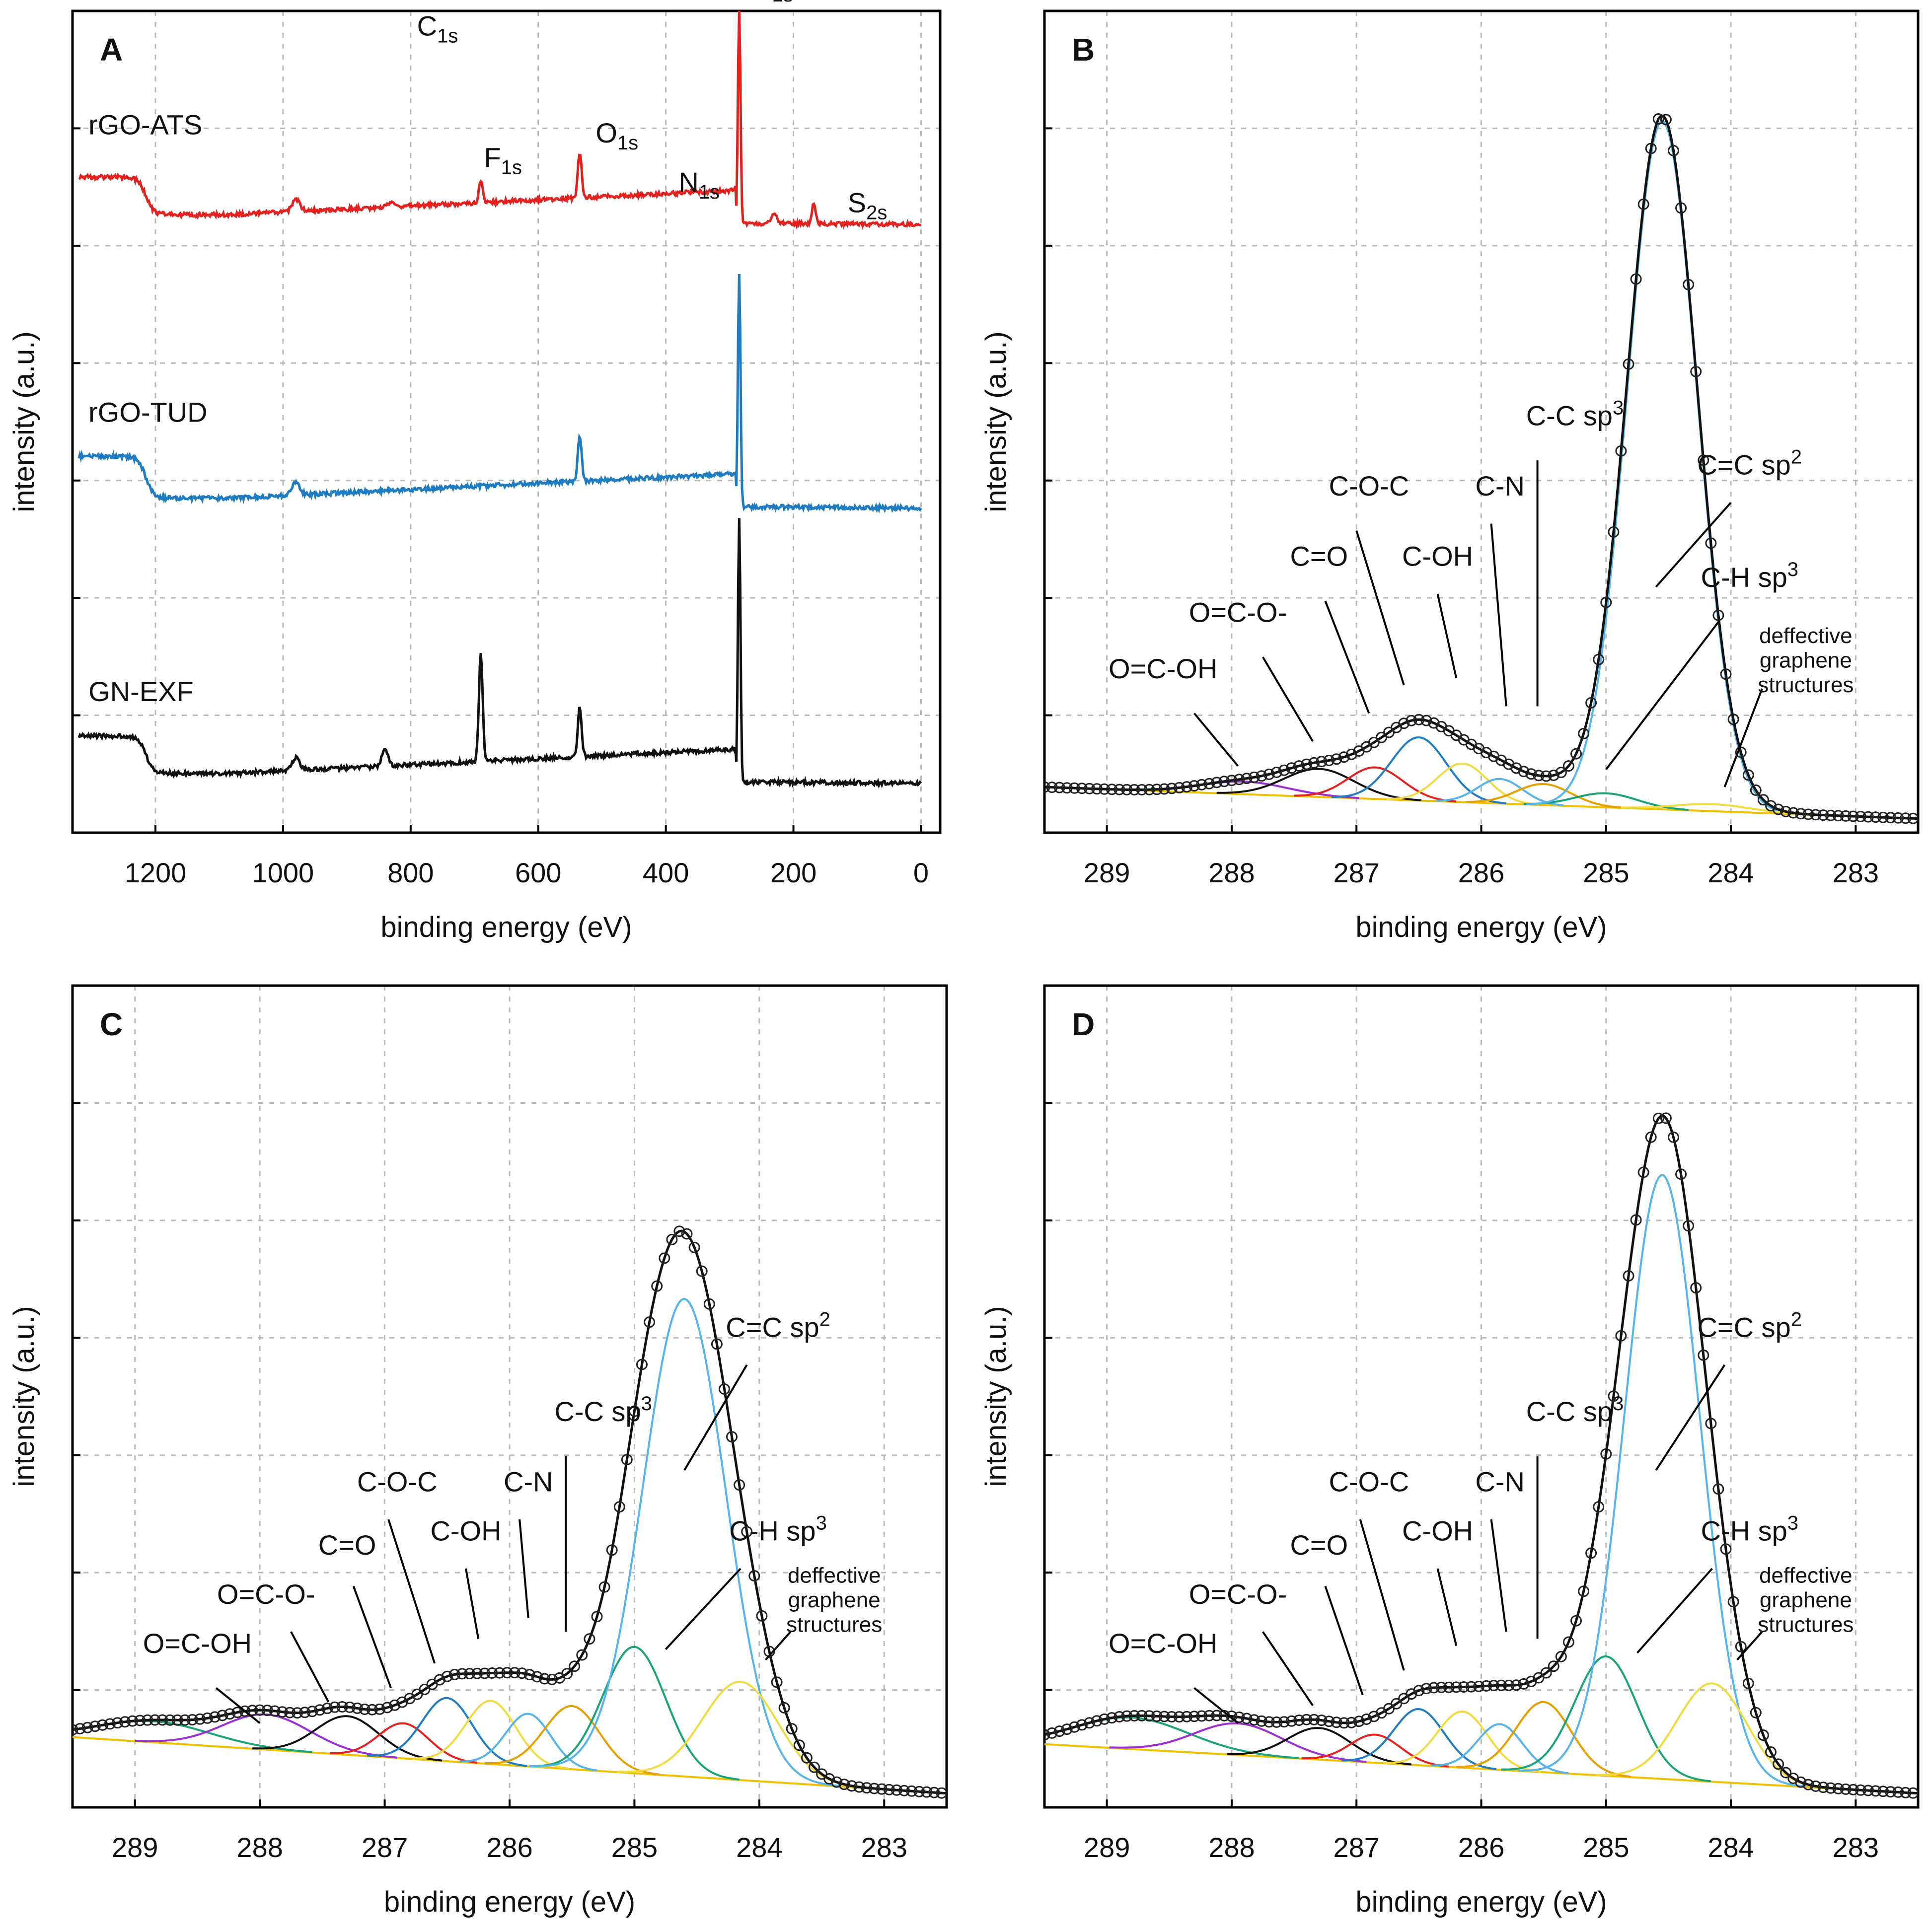 The height and width of the screenshot is (1932, 1929). Describe the element at coordinates (266, 1594) in the screenshot. I see `component-label: O=C-O-` at that location.